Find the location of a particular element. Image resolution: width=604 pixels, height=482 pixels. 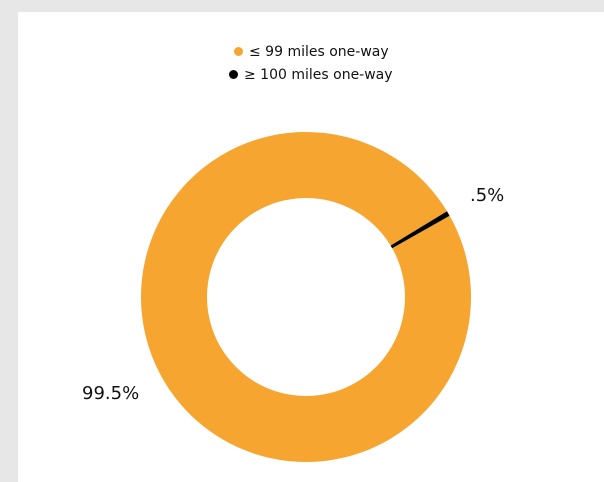

legend-swatch-long-distance is located at coordinates (233, 74).